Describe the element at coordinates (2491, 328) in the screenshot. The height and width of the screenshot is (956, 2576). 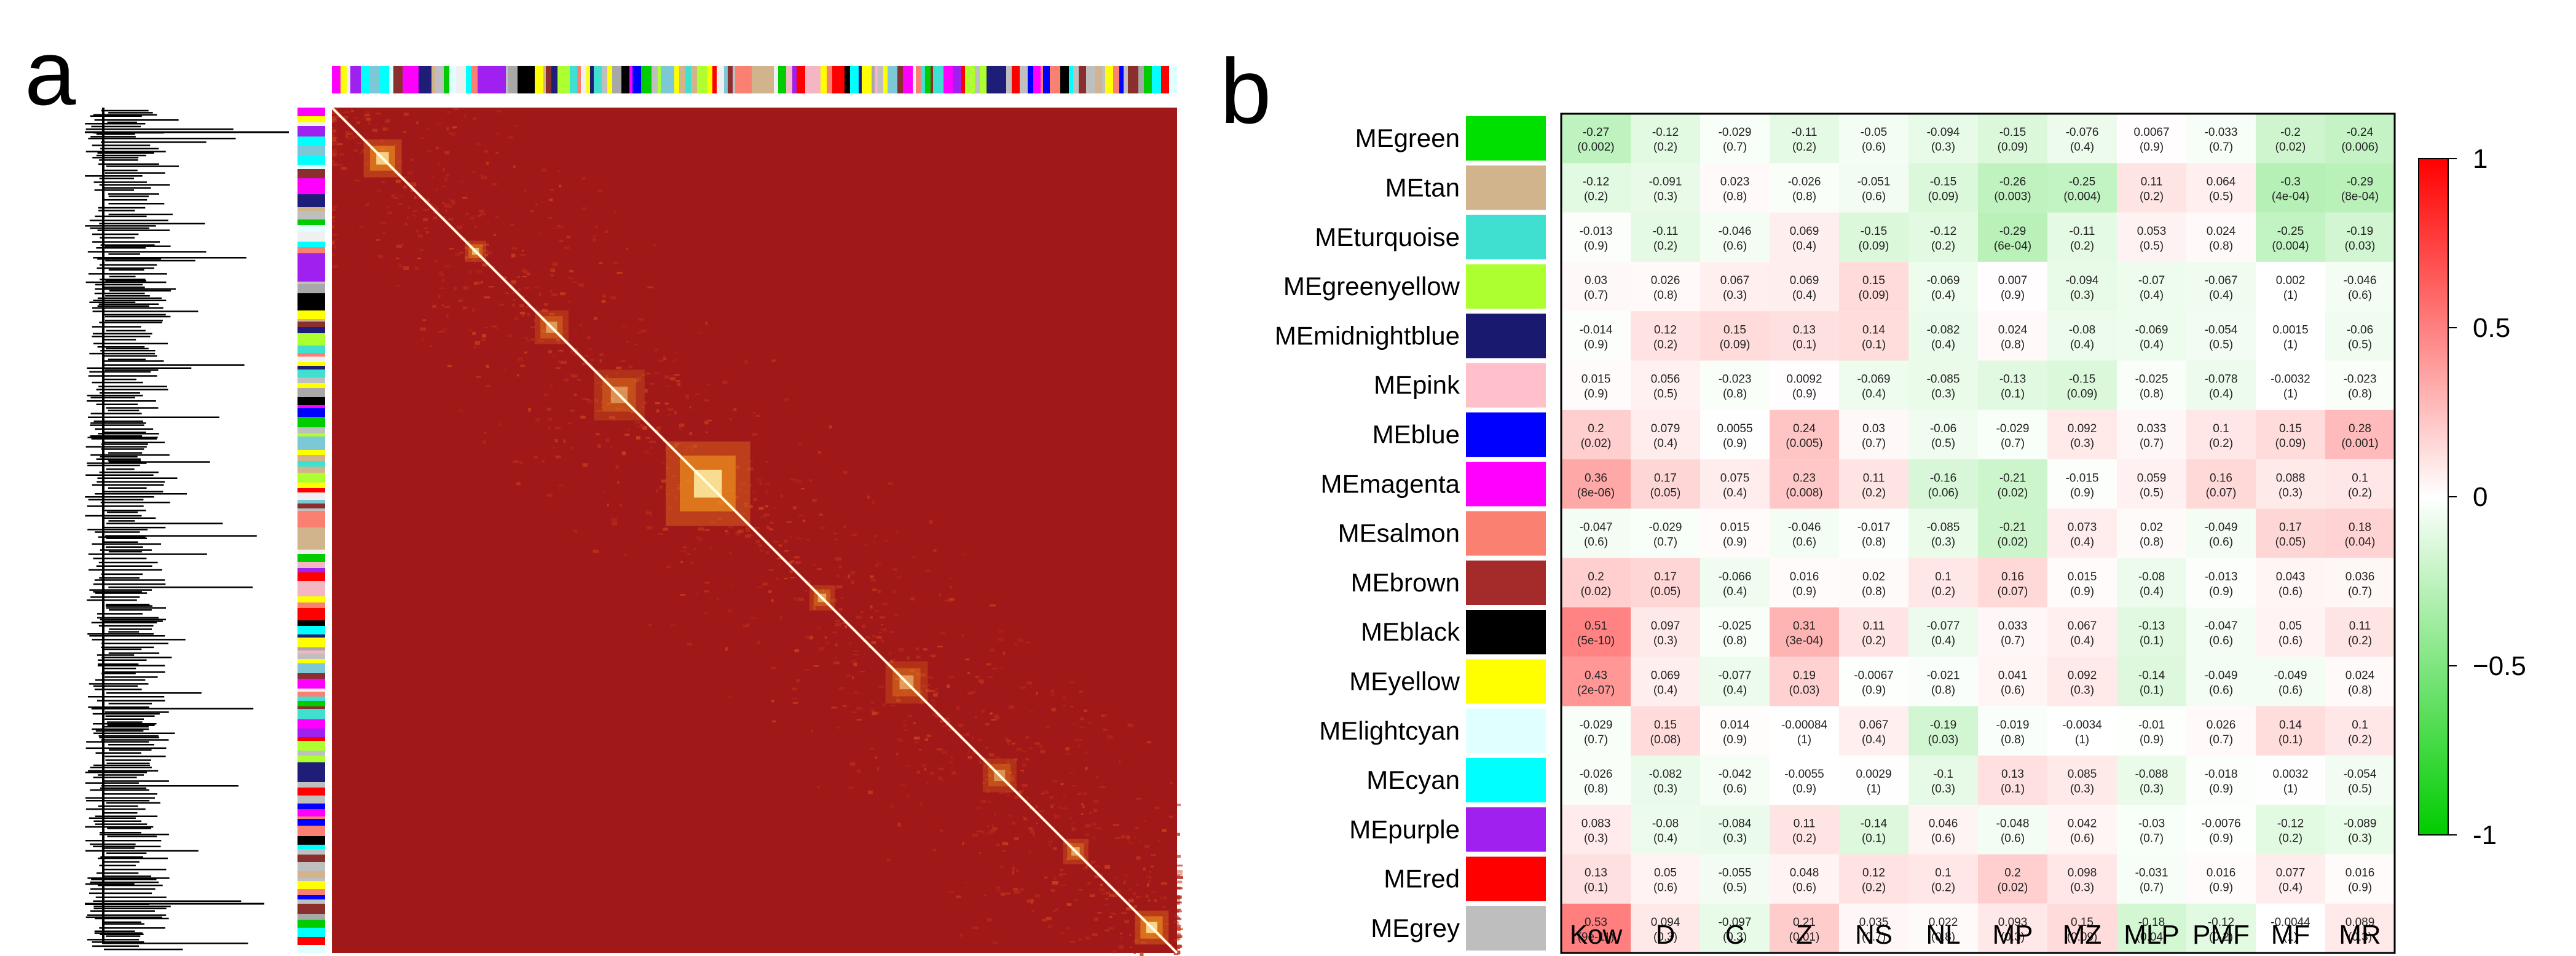
I see `colorbar-tick-label: 0.5` at that location.